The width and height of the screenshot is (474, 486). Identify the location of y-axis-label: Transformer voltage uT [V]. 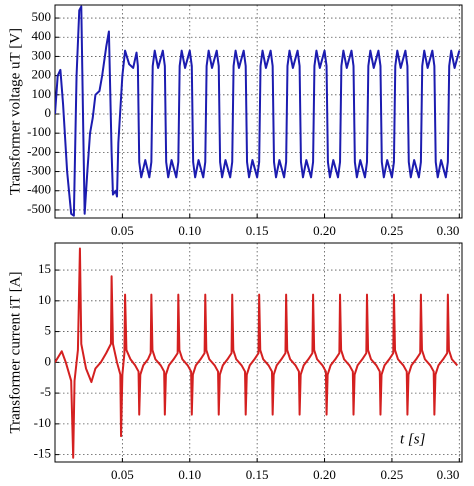
(15, 111).